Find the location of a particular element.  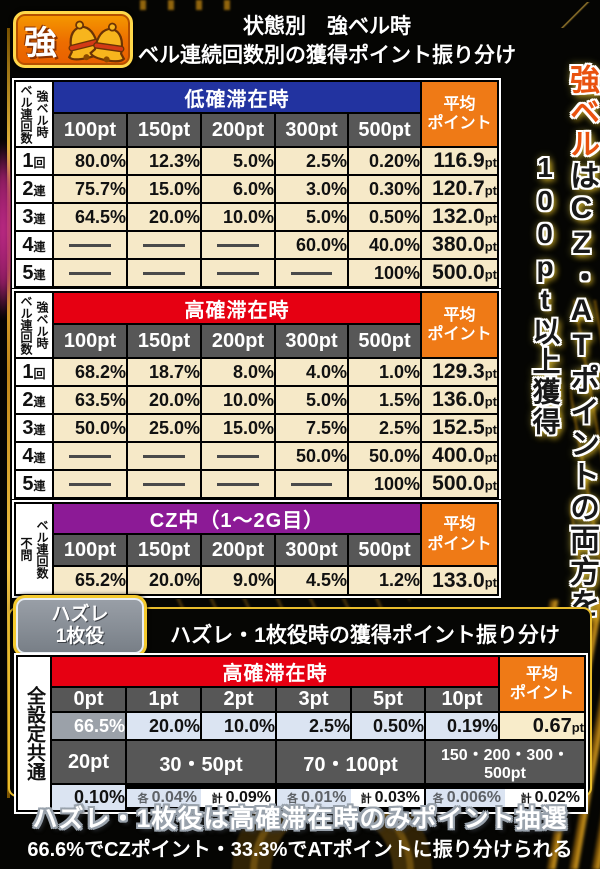

page-title: 状態別 強ベル時 ベル連続回数別の獲得ポイント振り分け is located at coordinates (327, 42).